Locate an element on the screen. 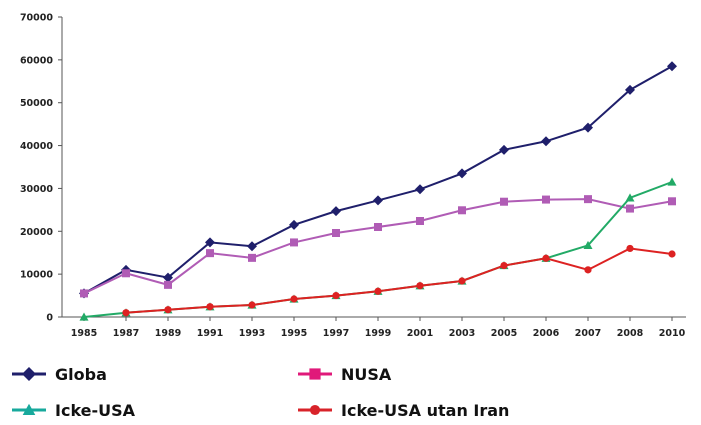 This screenshot has width=701, height=425. series-icke-usa-utan-iran is located at coordinates (399, 280).